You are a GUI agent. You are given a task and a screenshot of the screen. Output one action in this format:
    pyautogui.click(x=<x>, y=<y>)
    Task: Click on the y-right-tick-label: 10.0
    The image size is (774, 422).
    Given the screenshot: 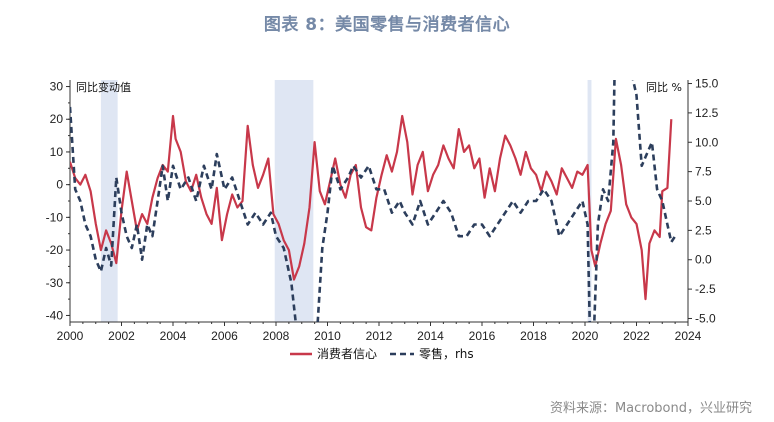 What is the action you would take?
    pyautogui.click(x=707, y=142)
    